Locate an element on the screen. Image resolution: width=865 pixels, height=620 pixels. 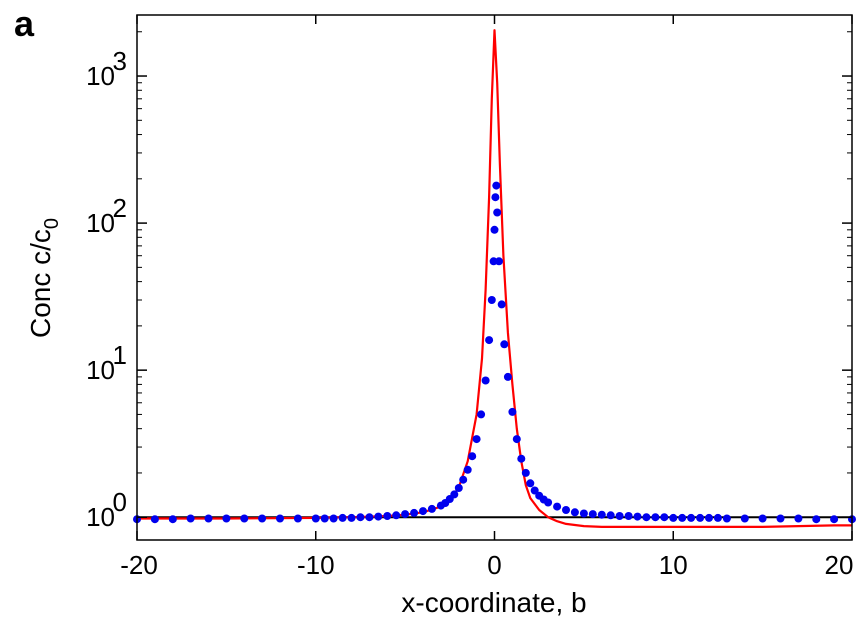
panel-label: a is located at coordinates (24, 23).